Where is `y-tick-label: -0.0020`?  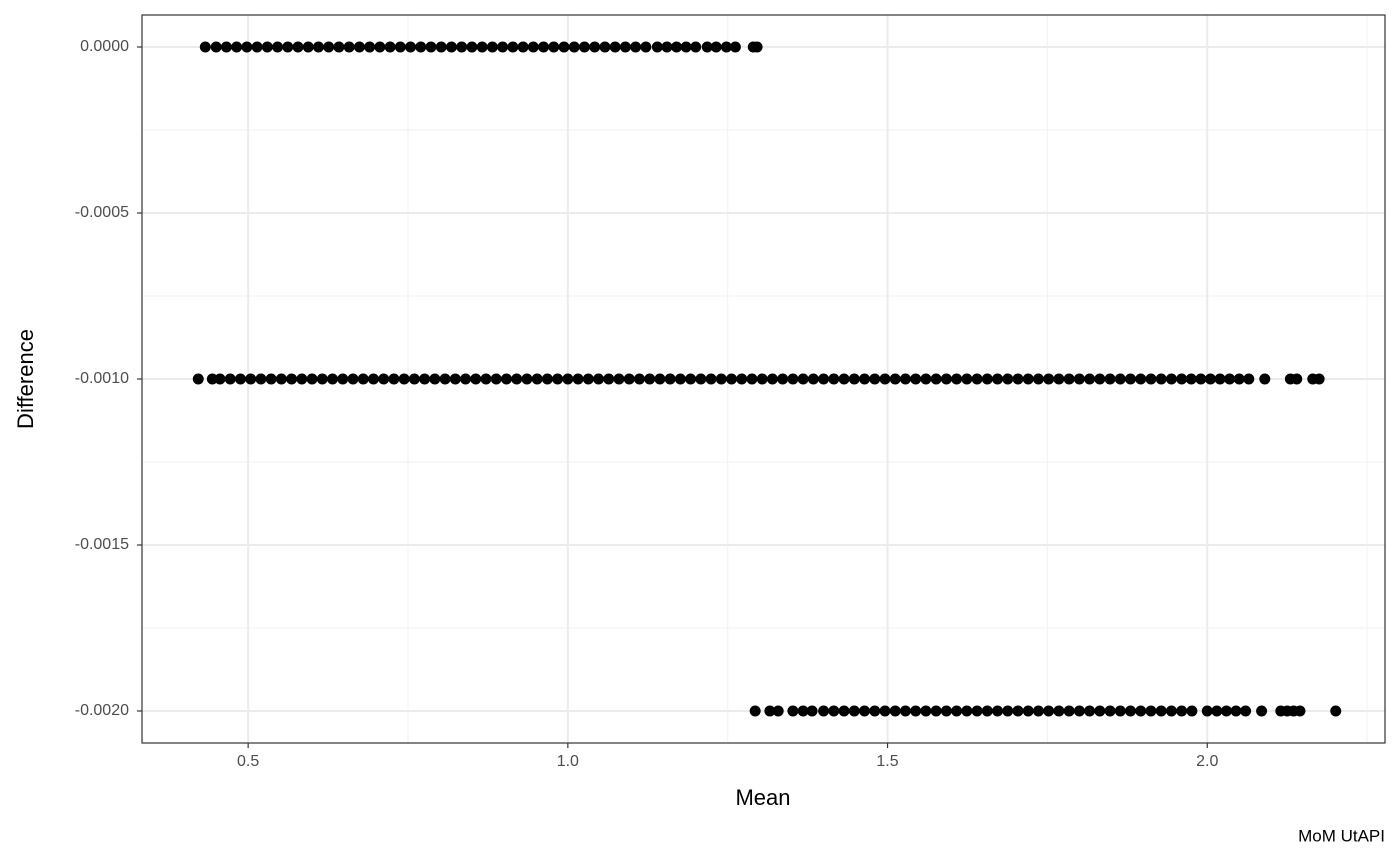
y-tick-label: -0.0020 is located at coordinates (102, 710).